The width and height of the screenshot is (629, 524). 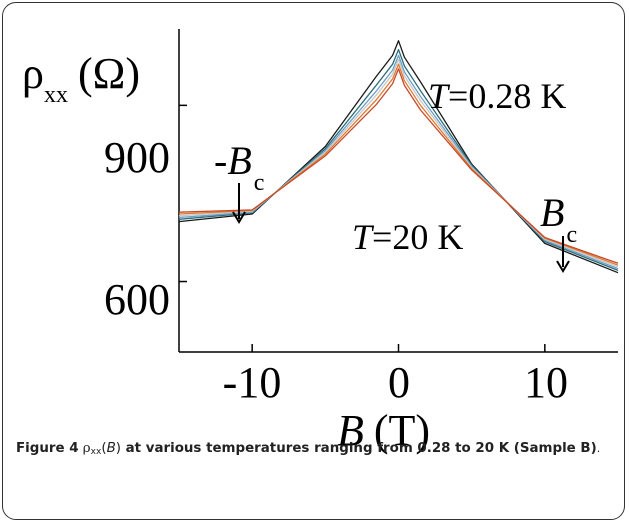 I want to click on x-label-sym: B, so click(x=350, y=430).